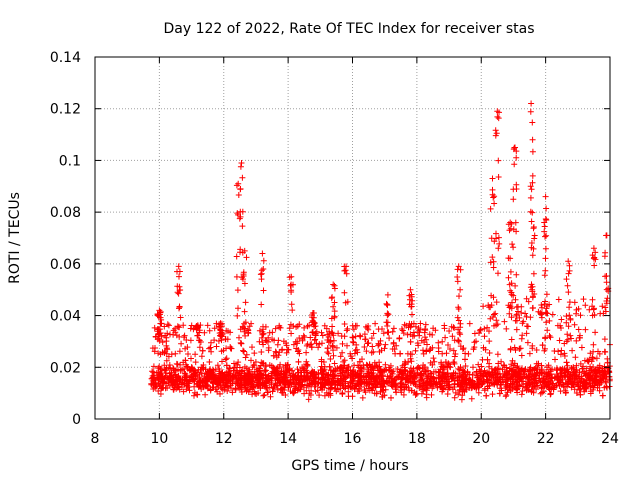 The image size is (640, 480). I want to click on x-tick-label: 14, so click(288, 439).